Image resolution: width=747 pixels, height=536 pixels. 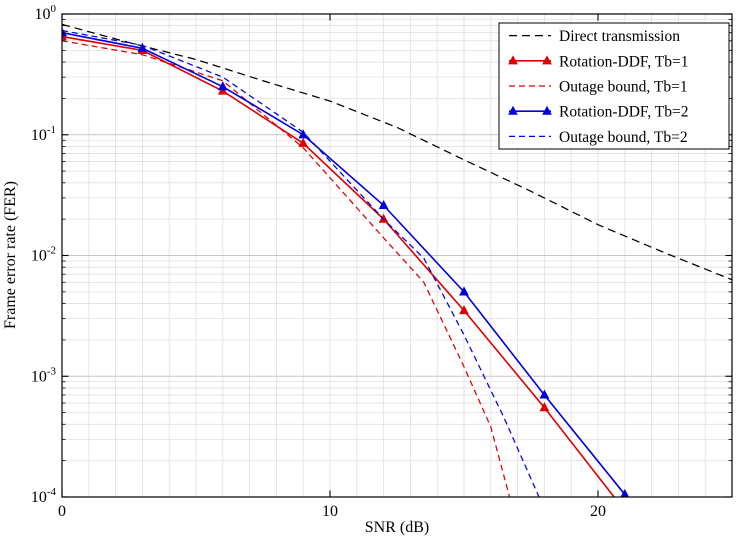 I want to click on x-axis-label: SNR (dB), so click(x=397, y=527).